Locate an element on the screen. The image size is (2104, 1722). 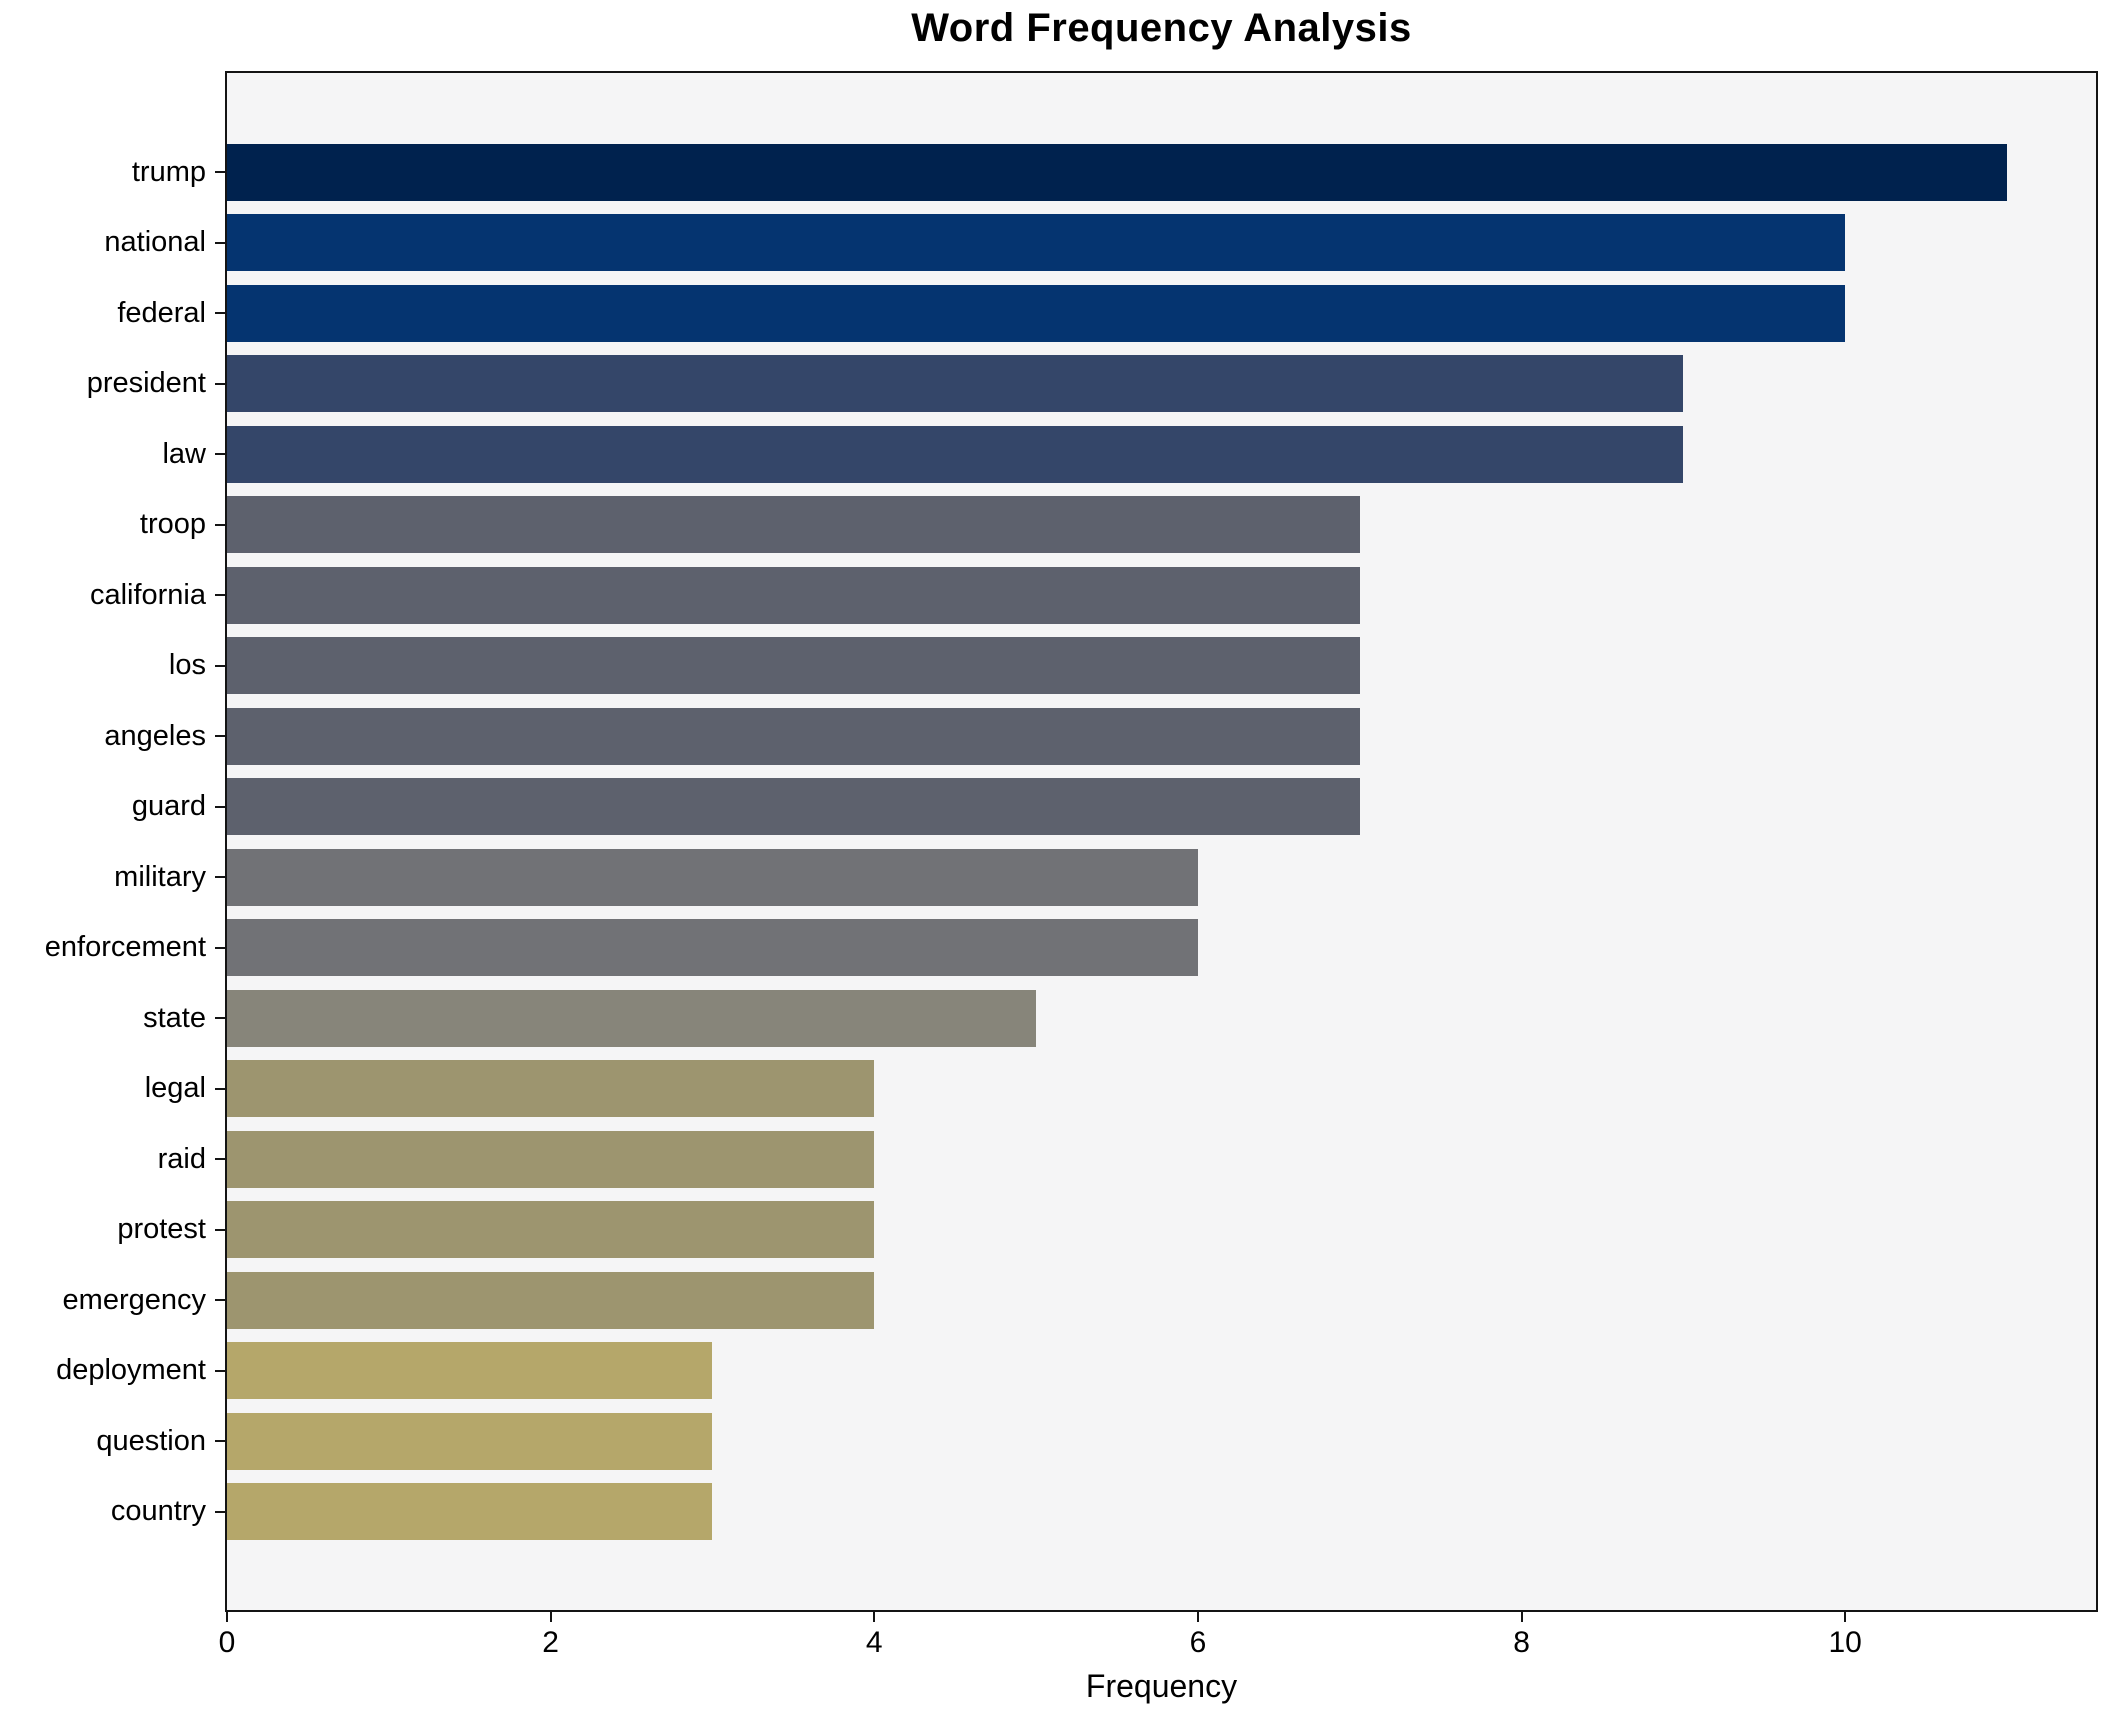
bar-row-state is located at coordinates (1161, 1018).